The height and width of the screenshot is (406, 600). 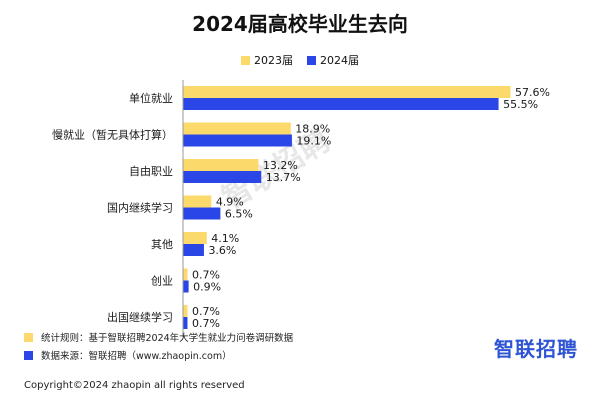 I want to click on data-label-2024届: 13.7%, so click(x=283, y=177).